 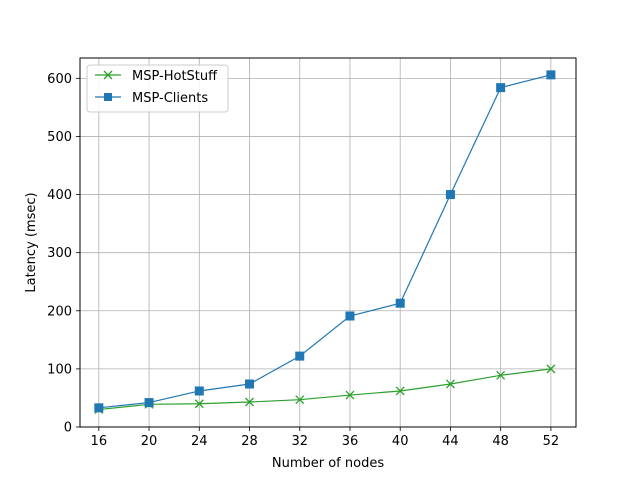 What do you see at coordinates (108, 97) in the screenshot?
I see `legend-marker-square-icon` at bounding box center [108, 97].